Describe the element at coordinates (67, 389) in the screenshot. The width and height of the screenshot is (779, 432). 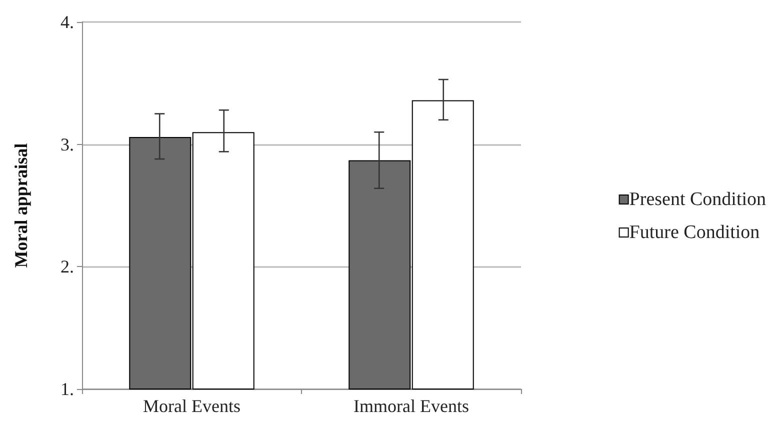
I see `y-tick-label: 1.` at that location.